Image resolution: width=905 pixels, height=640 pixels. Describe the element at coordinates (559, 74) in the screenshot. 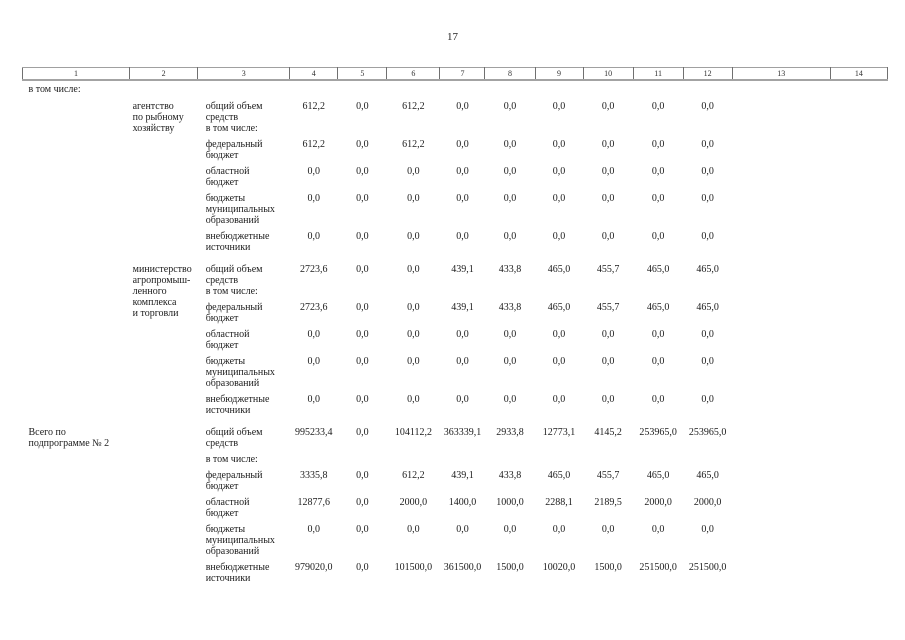

I see `column-number-cell: 9` at that location.